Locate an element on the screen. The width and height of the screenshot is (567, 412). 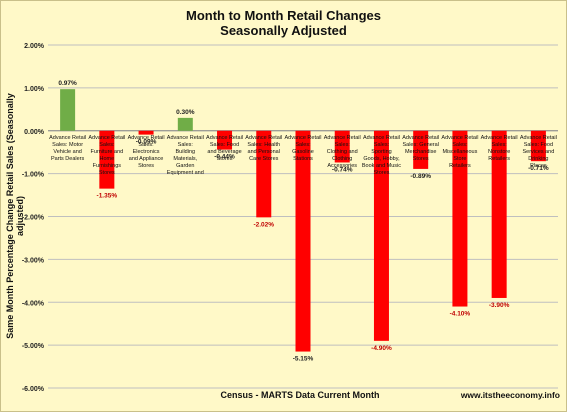
y-tick-label: -4.00% is located at coordinates (33, 303).